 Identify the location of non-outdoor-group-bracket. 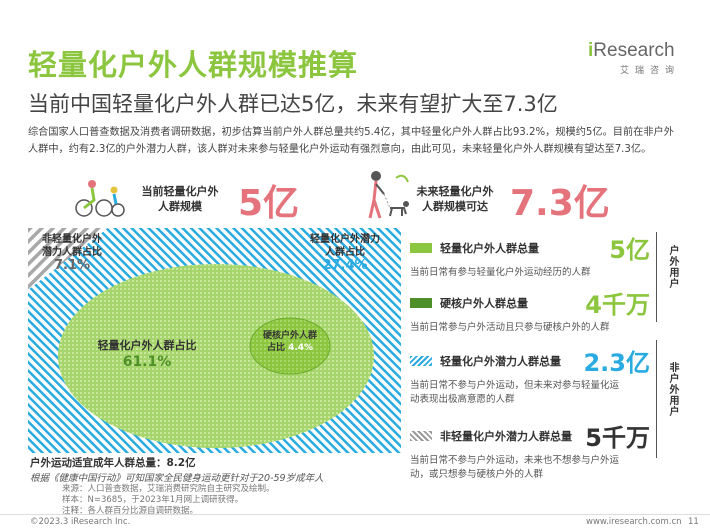
(656, 399).